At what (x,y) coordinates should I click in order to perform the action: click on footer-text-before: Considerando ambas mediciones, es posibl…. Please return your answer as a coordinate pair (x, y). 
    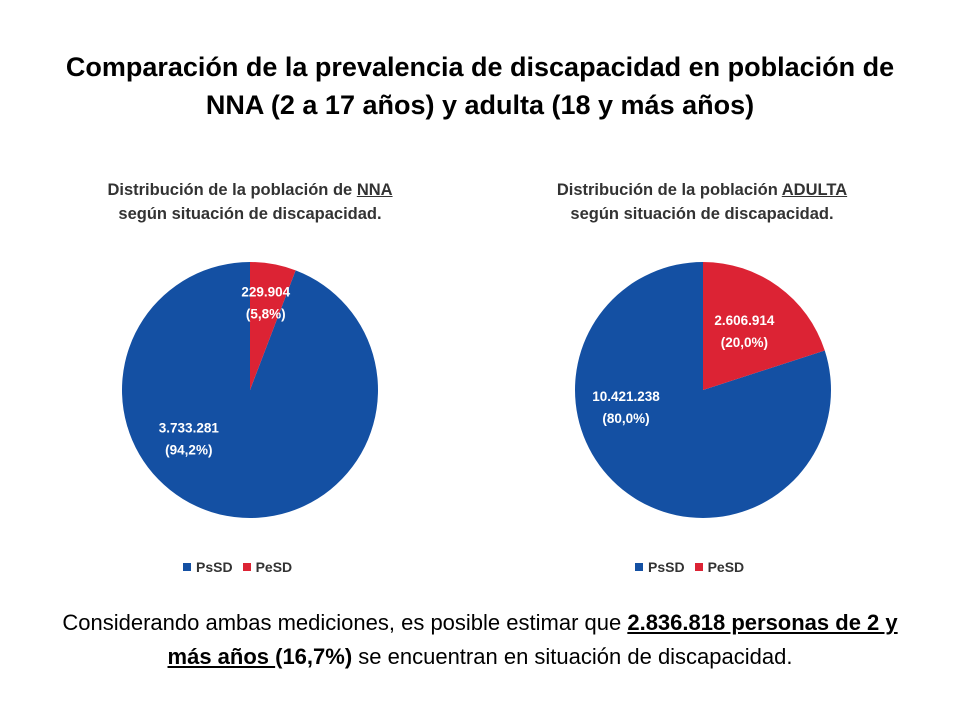
    Looking at the image, I should click on (345, 622).